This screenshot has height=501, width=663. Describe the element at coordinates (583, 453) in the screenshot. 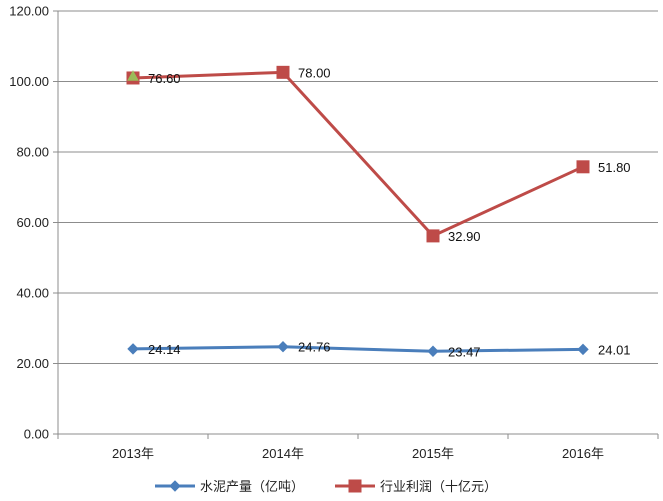

I see `x-tick-label: 2016年` at that location.